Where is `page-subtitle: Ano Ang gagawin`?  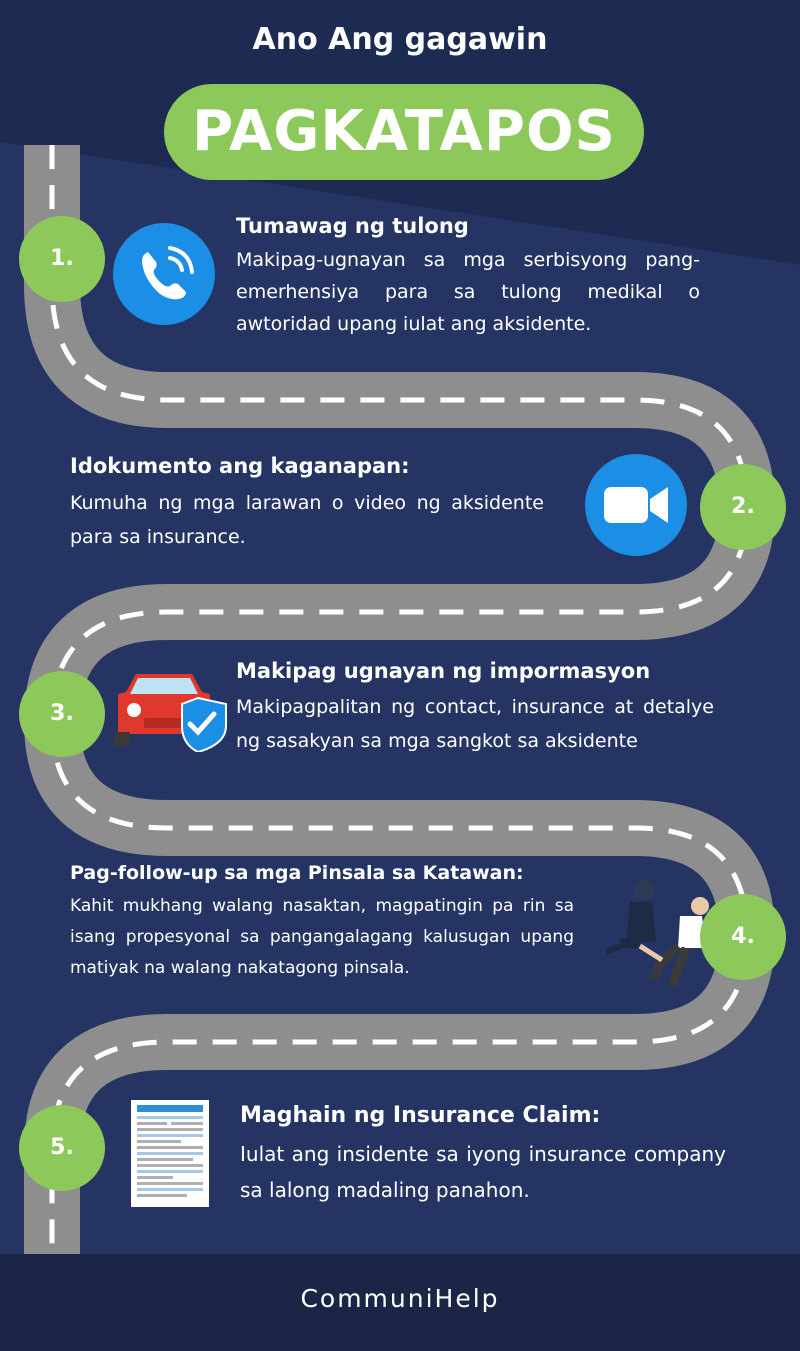 page-subtitle: Ano Ang gagawin is located at coordinates (400, 39).